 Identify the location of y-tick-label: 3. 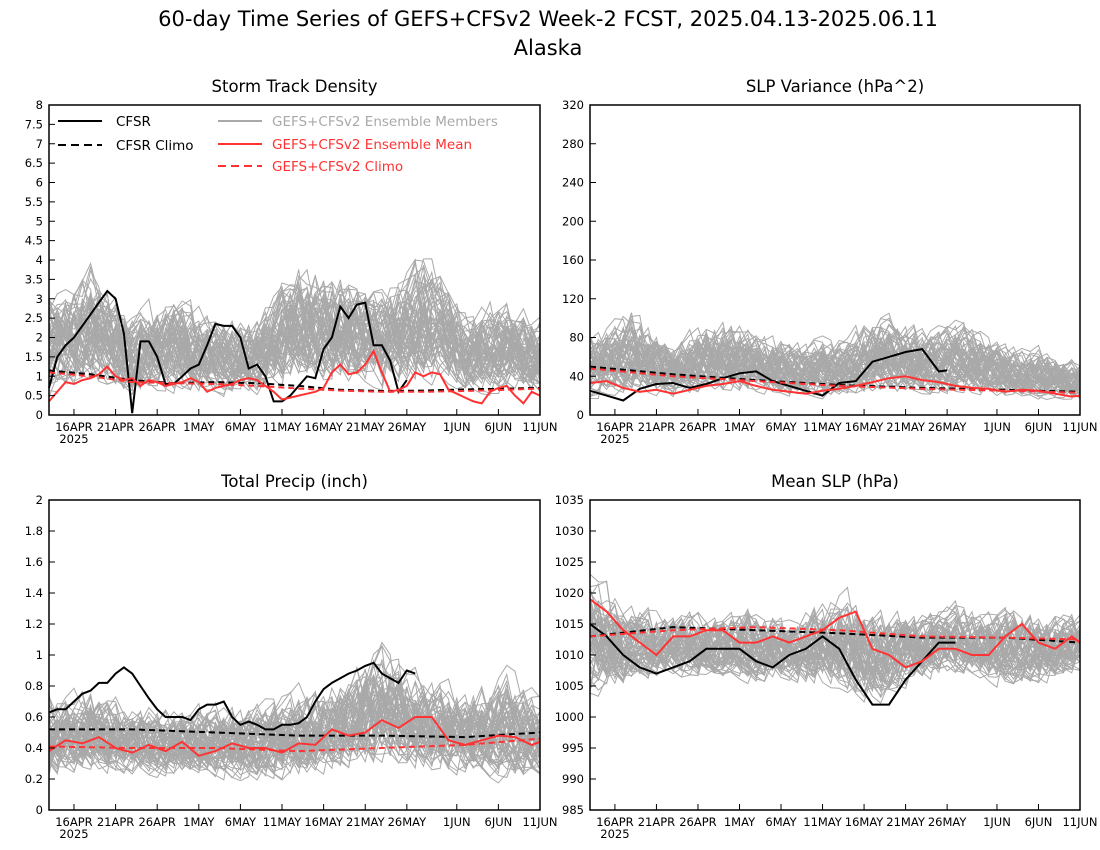
(39, 299).